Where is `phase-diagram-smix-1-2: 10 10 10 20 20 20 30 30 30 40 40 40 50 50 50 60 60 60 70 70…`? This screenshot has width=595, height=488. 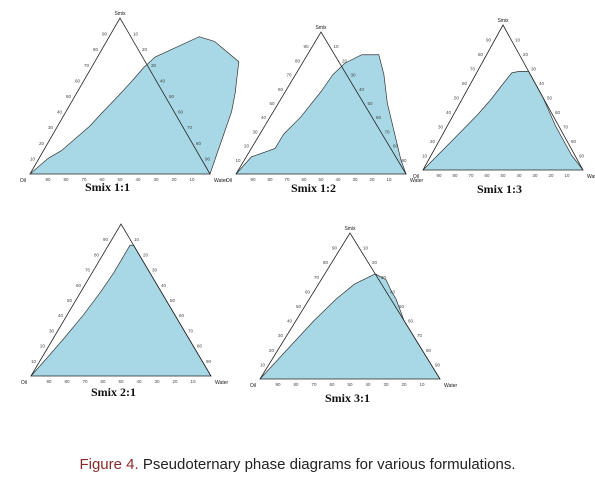 phase-diagram-smix-1-2: 10 10 10 20 20 20 30 30 30 40 40 40 50 50 50 60 60 60 70 70… is located at coordinates (325, 116).